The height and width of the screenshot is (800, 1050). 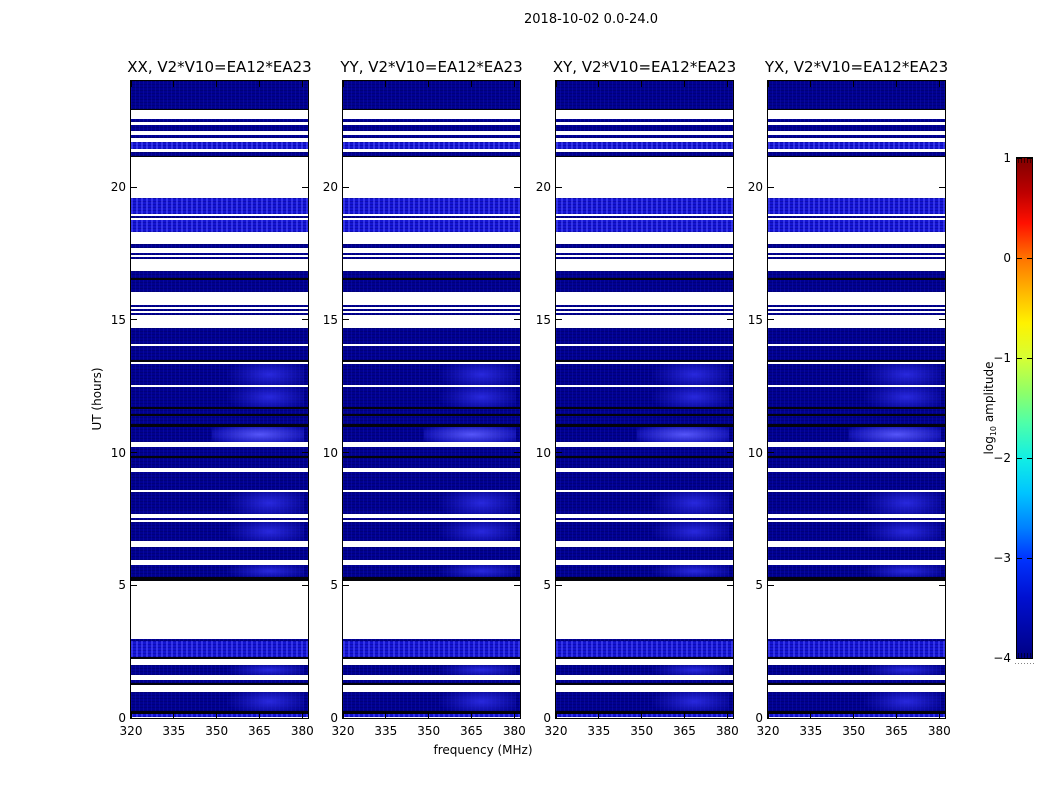 I want to click on y-tick-label: 0, so click(x=122, y=718).